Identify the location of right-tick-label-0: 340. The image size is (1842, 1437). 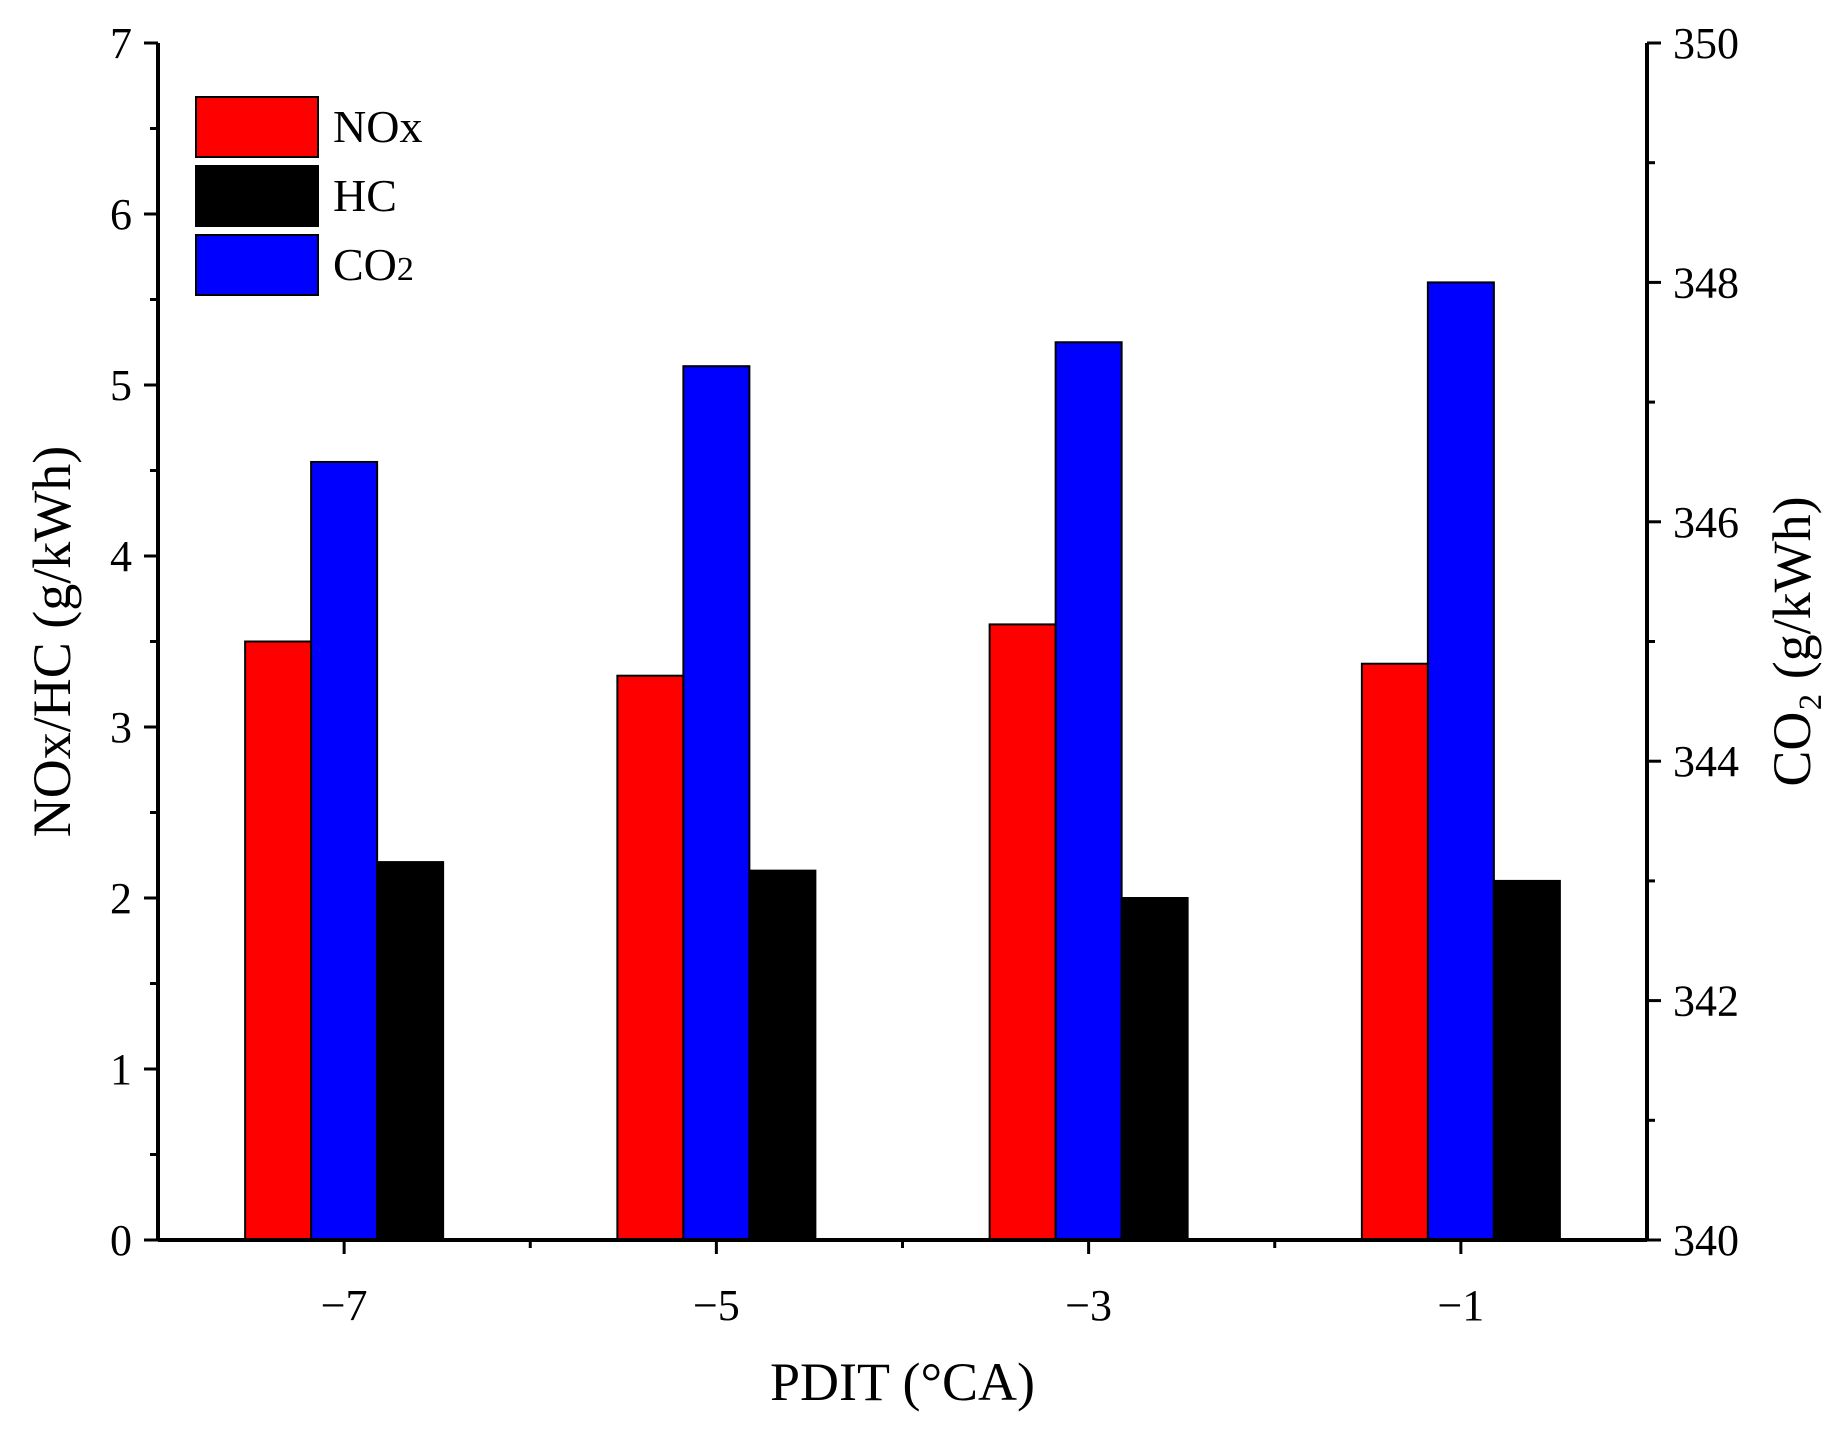
(1706, 1240).